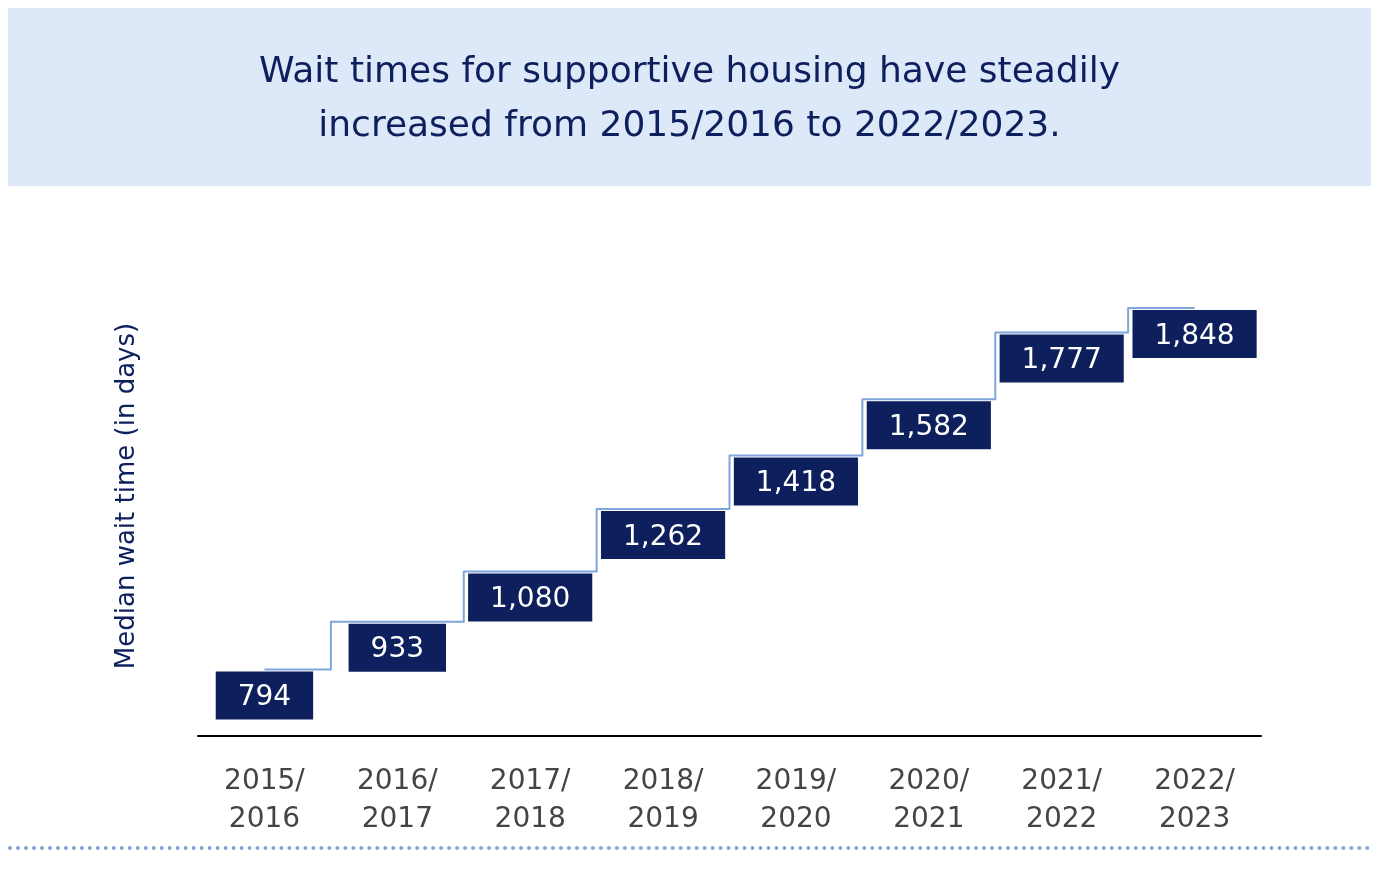 This screenshot has width=1379, height=869. What do you see at coordinates (1061, 358) in the screenshot?
I see `data-label: 1,777` at bounding box center [1061, 358].